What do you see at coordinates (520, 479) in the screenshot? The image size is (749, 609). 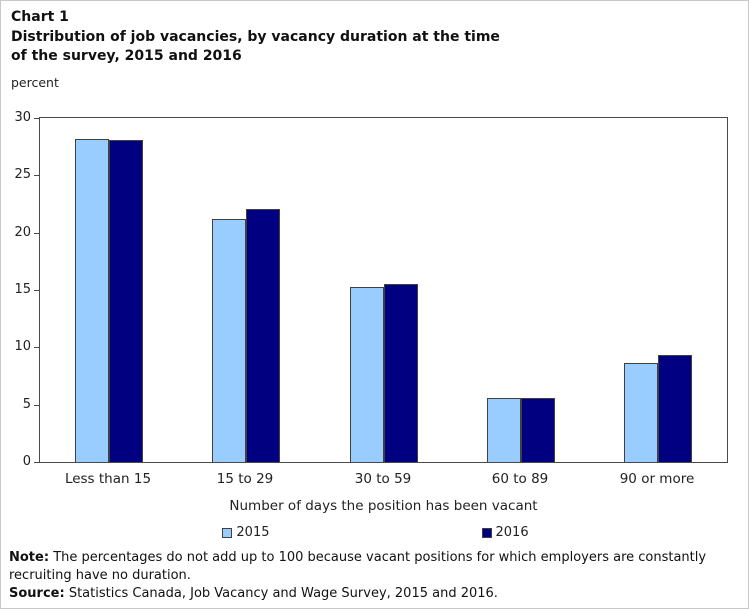 I see `x-tick-label-60-to-89: 60 to 89` at bounding box center [520, 479].